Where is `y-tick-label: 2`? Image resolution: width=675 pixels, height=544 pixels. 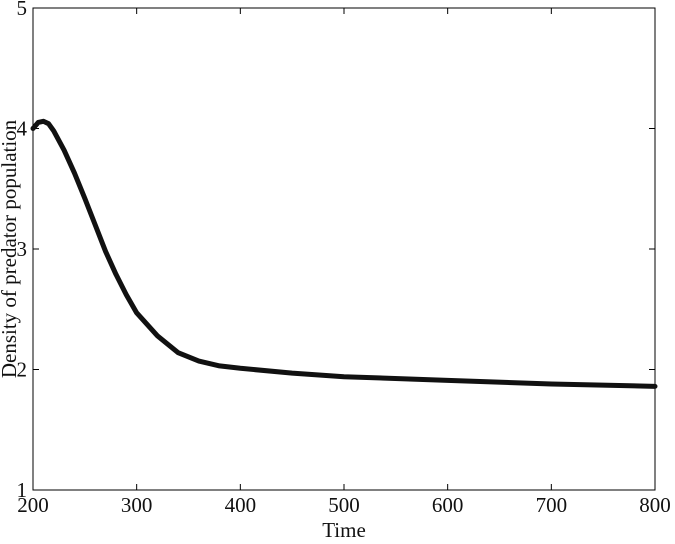
y-tick-label: 2 is located at coordinates (22, 370).